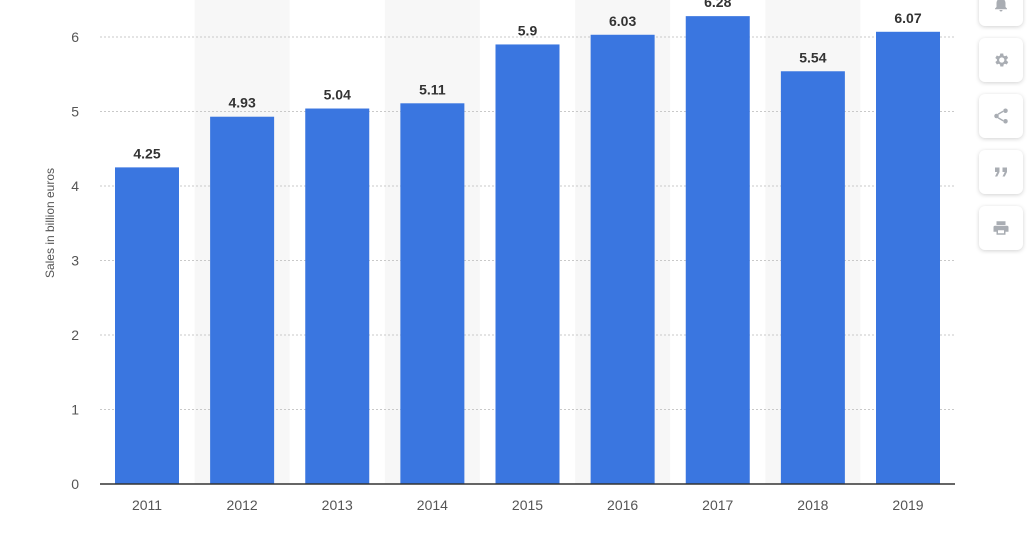  I want to click on bar-2015, so click(527, 264).